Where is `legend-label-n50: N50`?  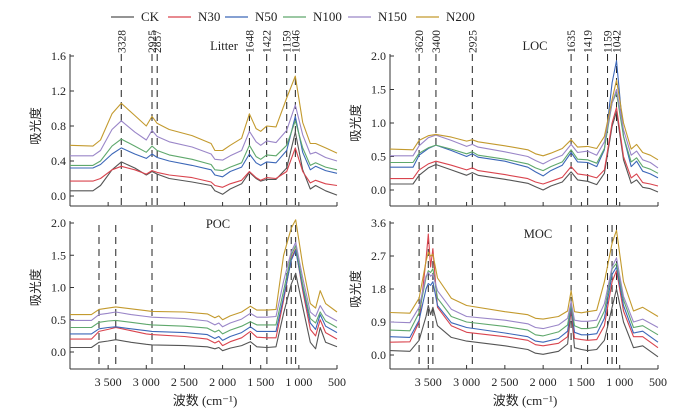 legend-label-n50: N50 is located at coordinates (266, 16).